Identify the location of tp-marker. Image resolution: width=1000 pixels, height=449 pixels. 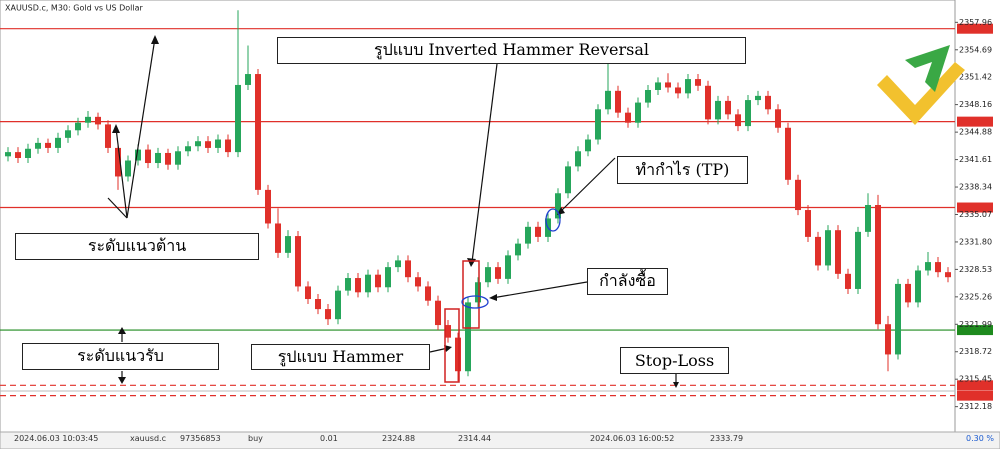
(553, 220).